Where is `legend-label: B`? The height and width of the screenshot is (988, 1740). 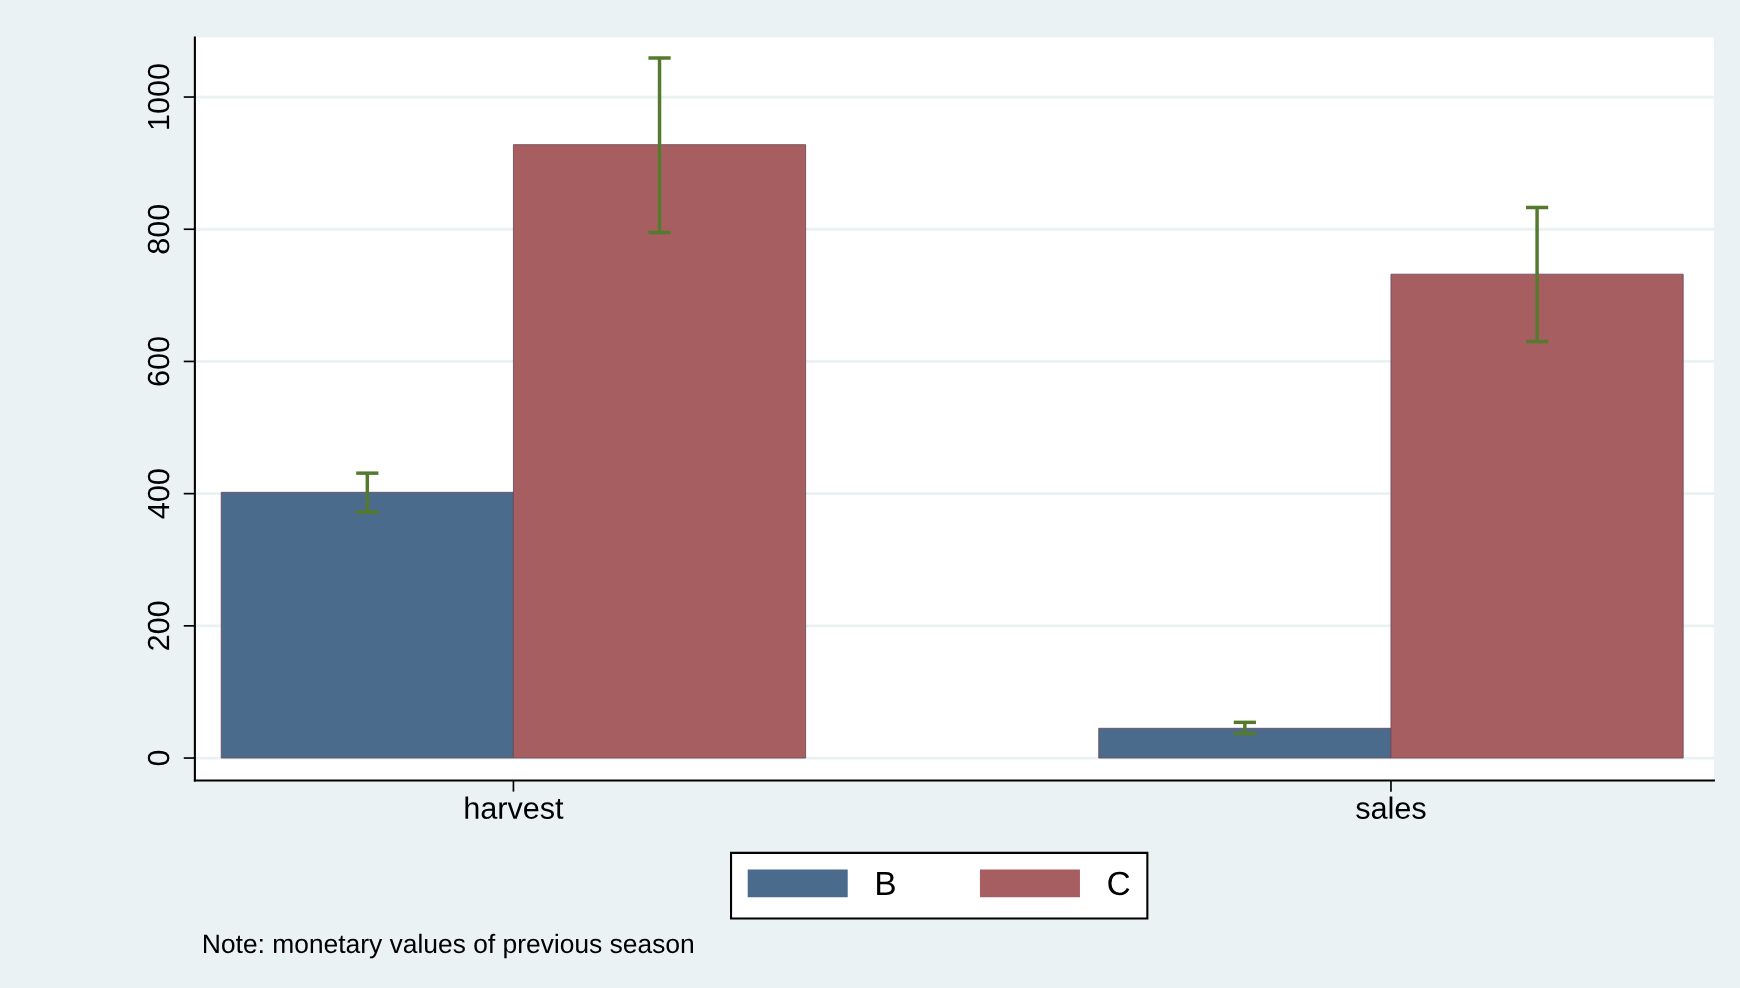 legend-label: B is located at coordinates (886, 883).